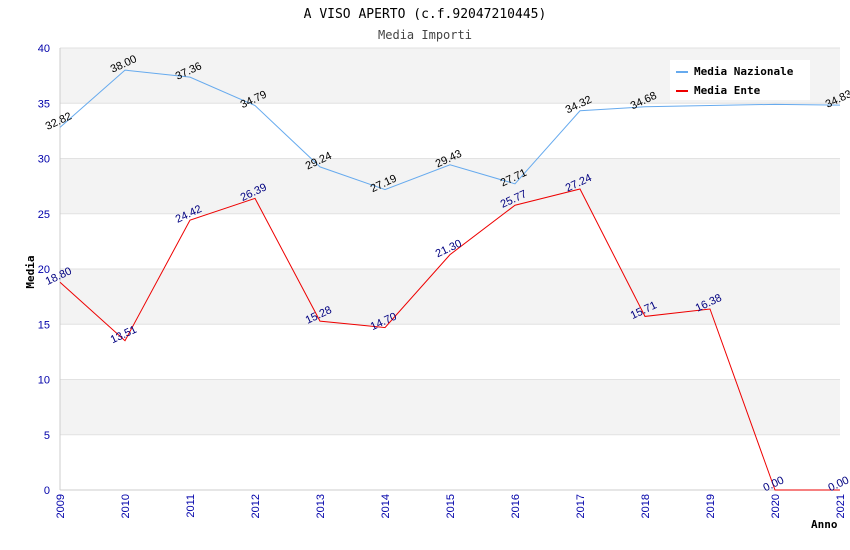  What do you see at coordinates (44, 49) in the screenshot?
I see `y-tick-label: 40` at bounding box center [44, 49].